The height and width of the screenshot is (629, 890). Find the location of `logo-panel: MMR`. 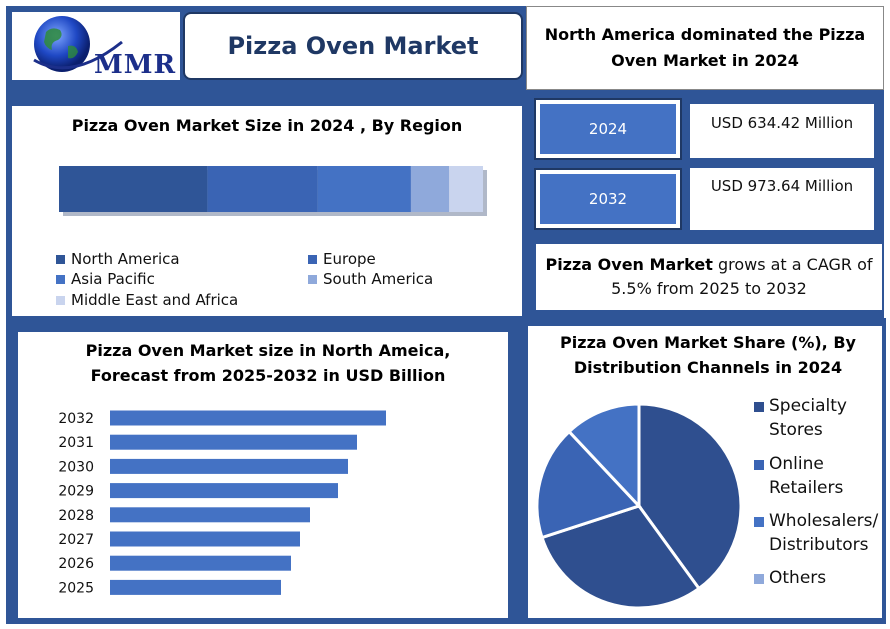

logo-panel: MMR is located at coordinates (96, 46).